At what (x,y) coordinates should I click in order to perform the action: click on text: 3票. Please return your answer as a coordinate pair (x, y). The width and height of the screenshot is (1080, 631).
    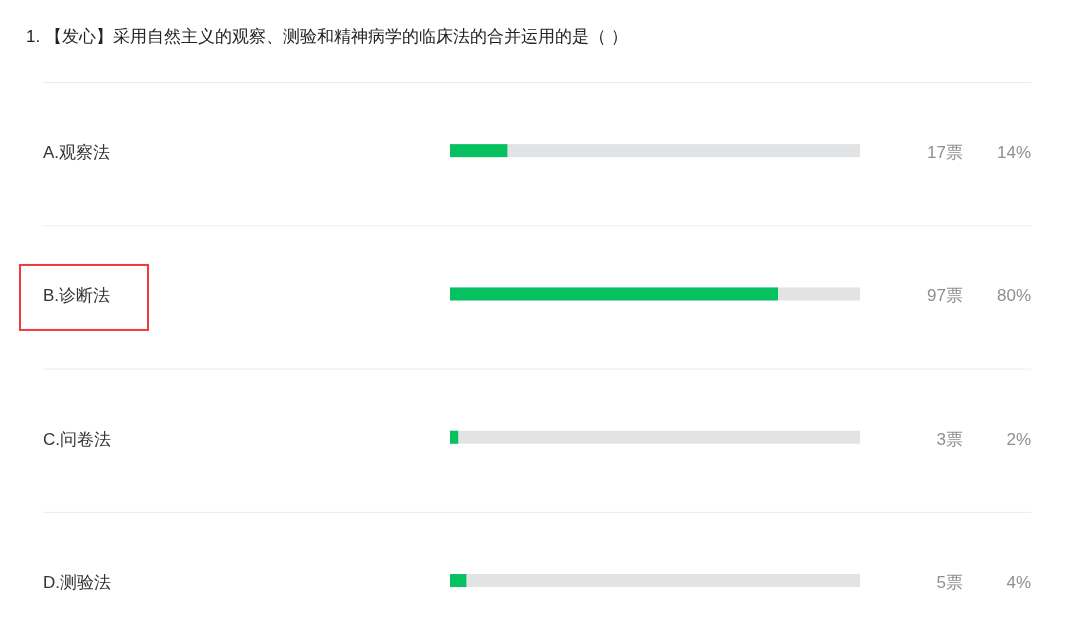
    Looking at the image, I should click on (949, 439).